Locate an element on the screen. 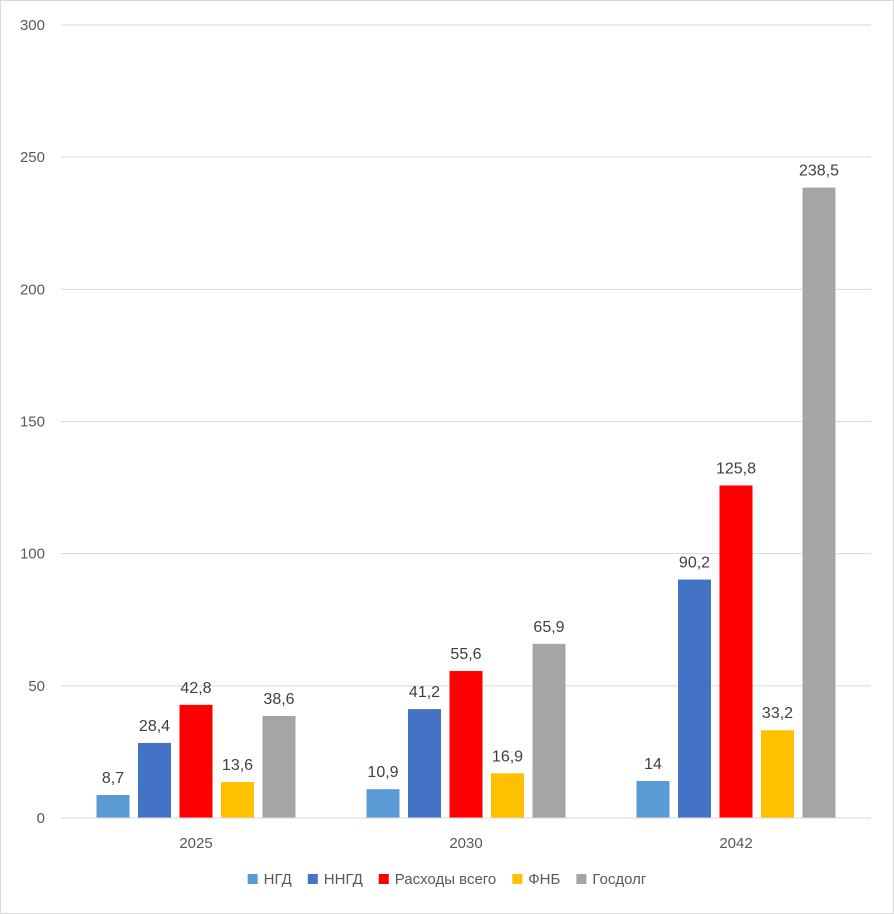  y-tick-label: 0 is located at coordinates (41, 818).